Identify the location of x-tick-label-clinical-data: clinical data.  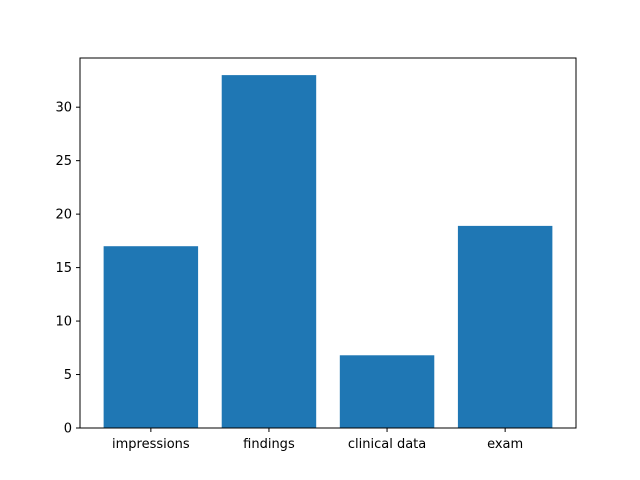
(387, 444).